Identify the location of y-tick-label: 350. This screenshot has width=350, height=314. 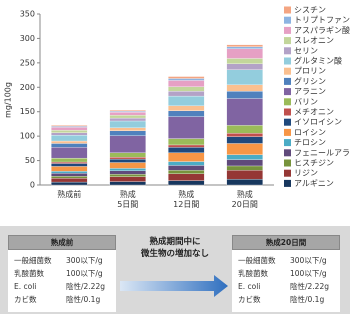
(27, 14).